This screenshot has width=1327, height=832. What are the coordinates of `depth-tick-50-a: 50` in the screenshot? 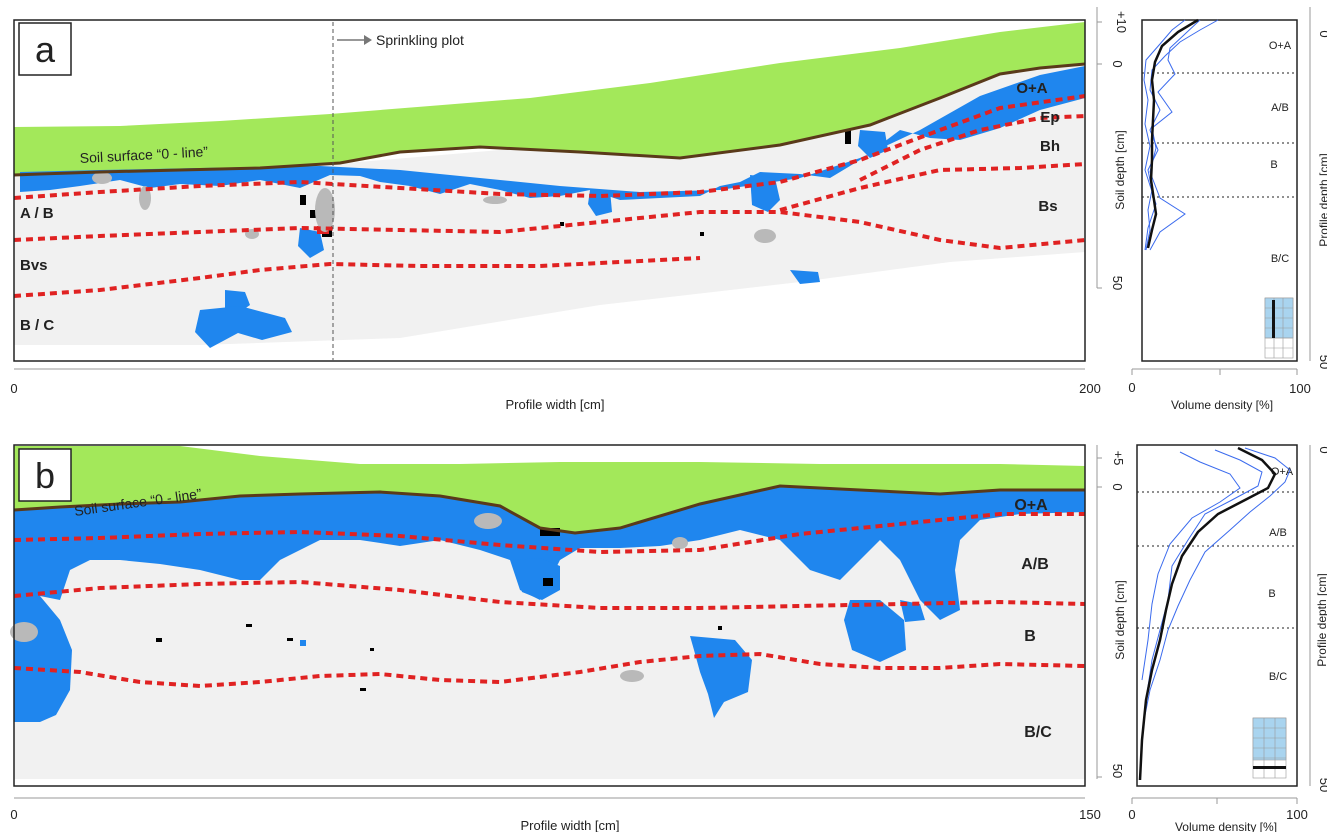 It's located at (1117, 283).